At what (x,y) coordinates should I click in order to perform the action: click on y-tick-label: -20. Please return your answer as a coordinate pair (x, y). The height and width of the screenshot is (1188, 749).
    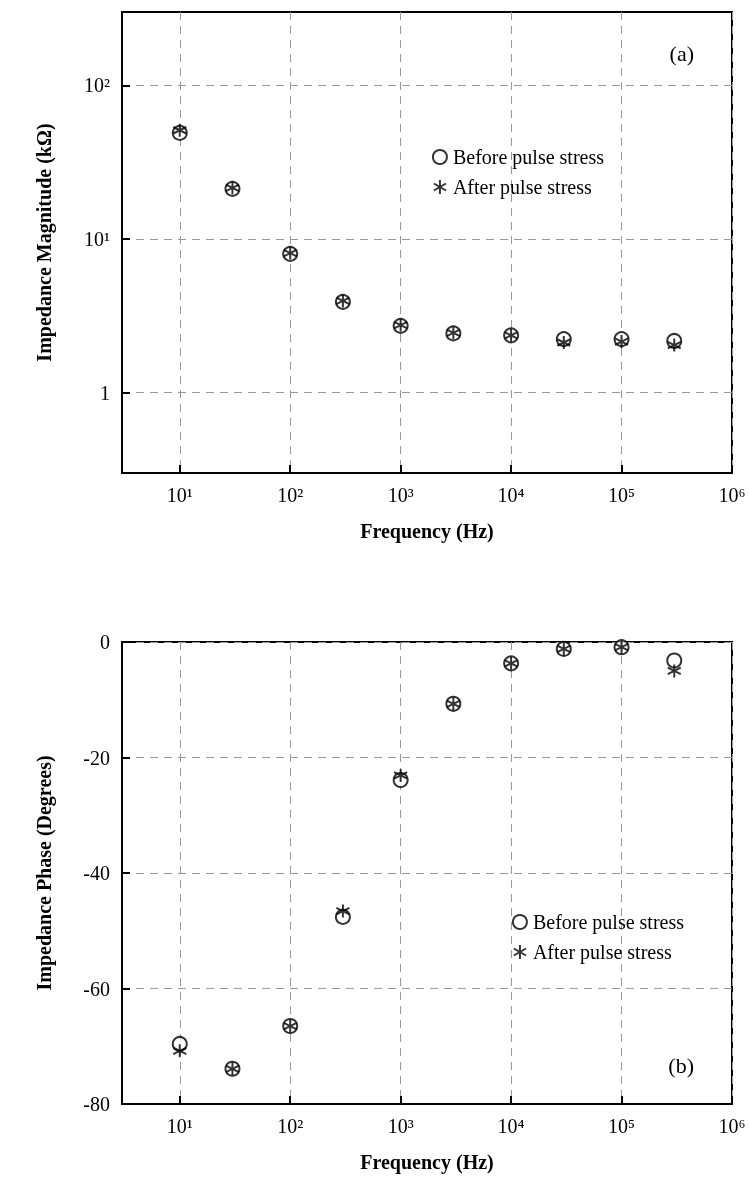
    Looking at the image, I should click on (96, 757).